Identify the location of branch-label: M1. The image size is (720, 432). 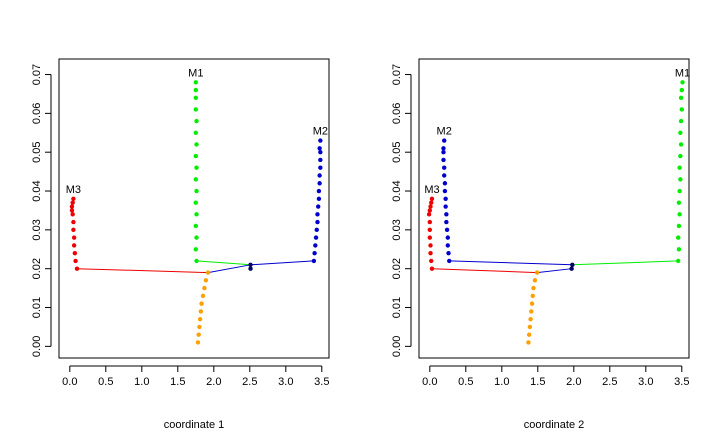
(195, 73).